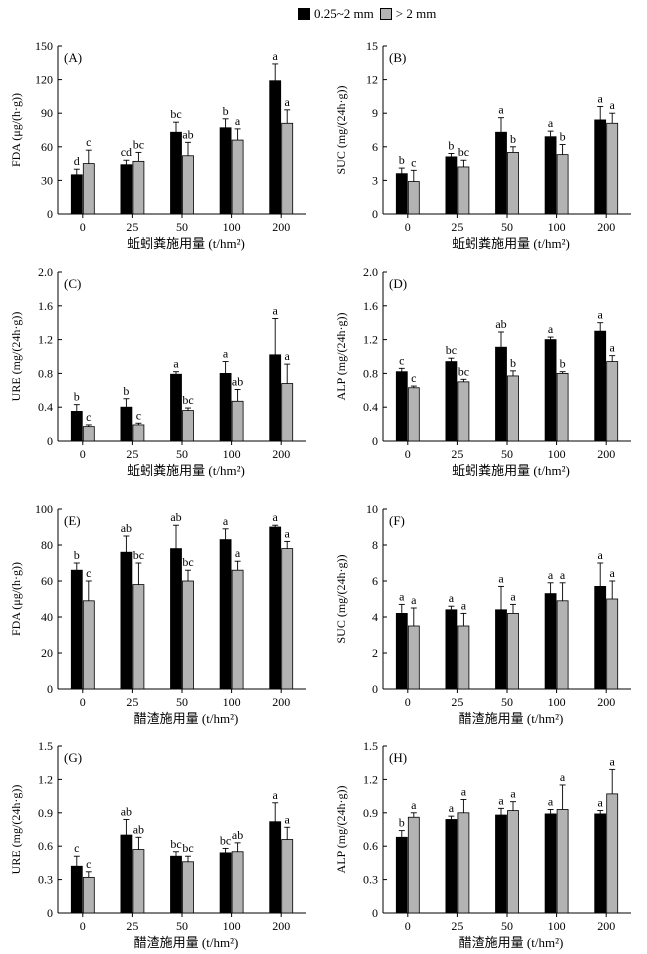  Describe the element at coordinates (370, 846) in the screenshot. I see `panel-7-y-tick-label: 0.6` at that location.